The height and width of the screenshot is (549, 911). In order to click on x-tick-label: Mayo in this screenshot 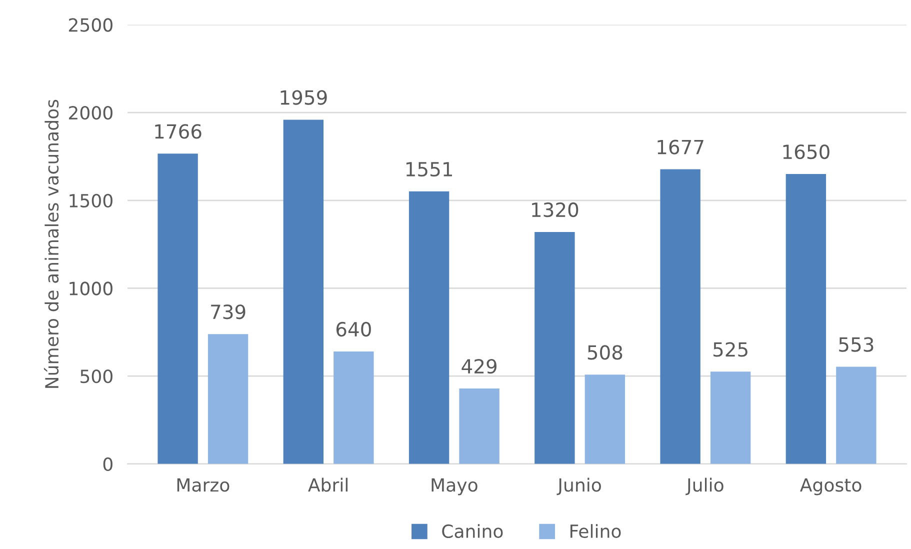, I will do `click(455, 487)`.